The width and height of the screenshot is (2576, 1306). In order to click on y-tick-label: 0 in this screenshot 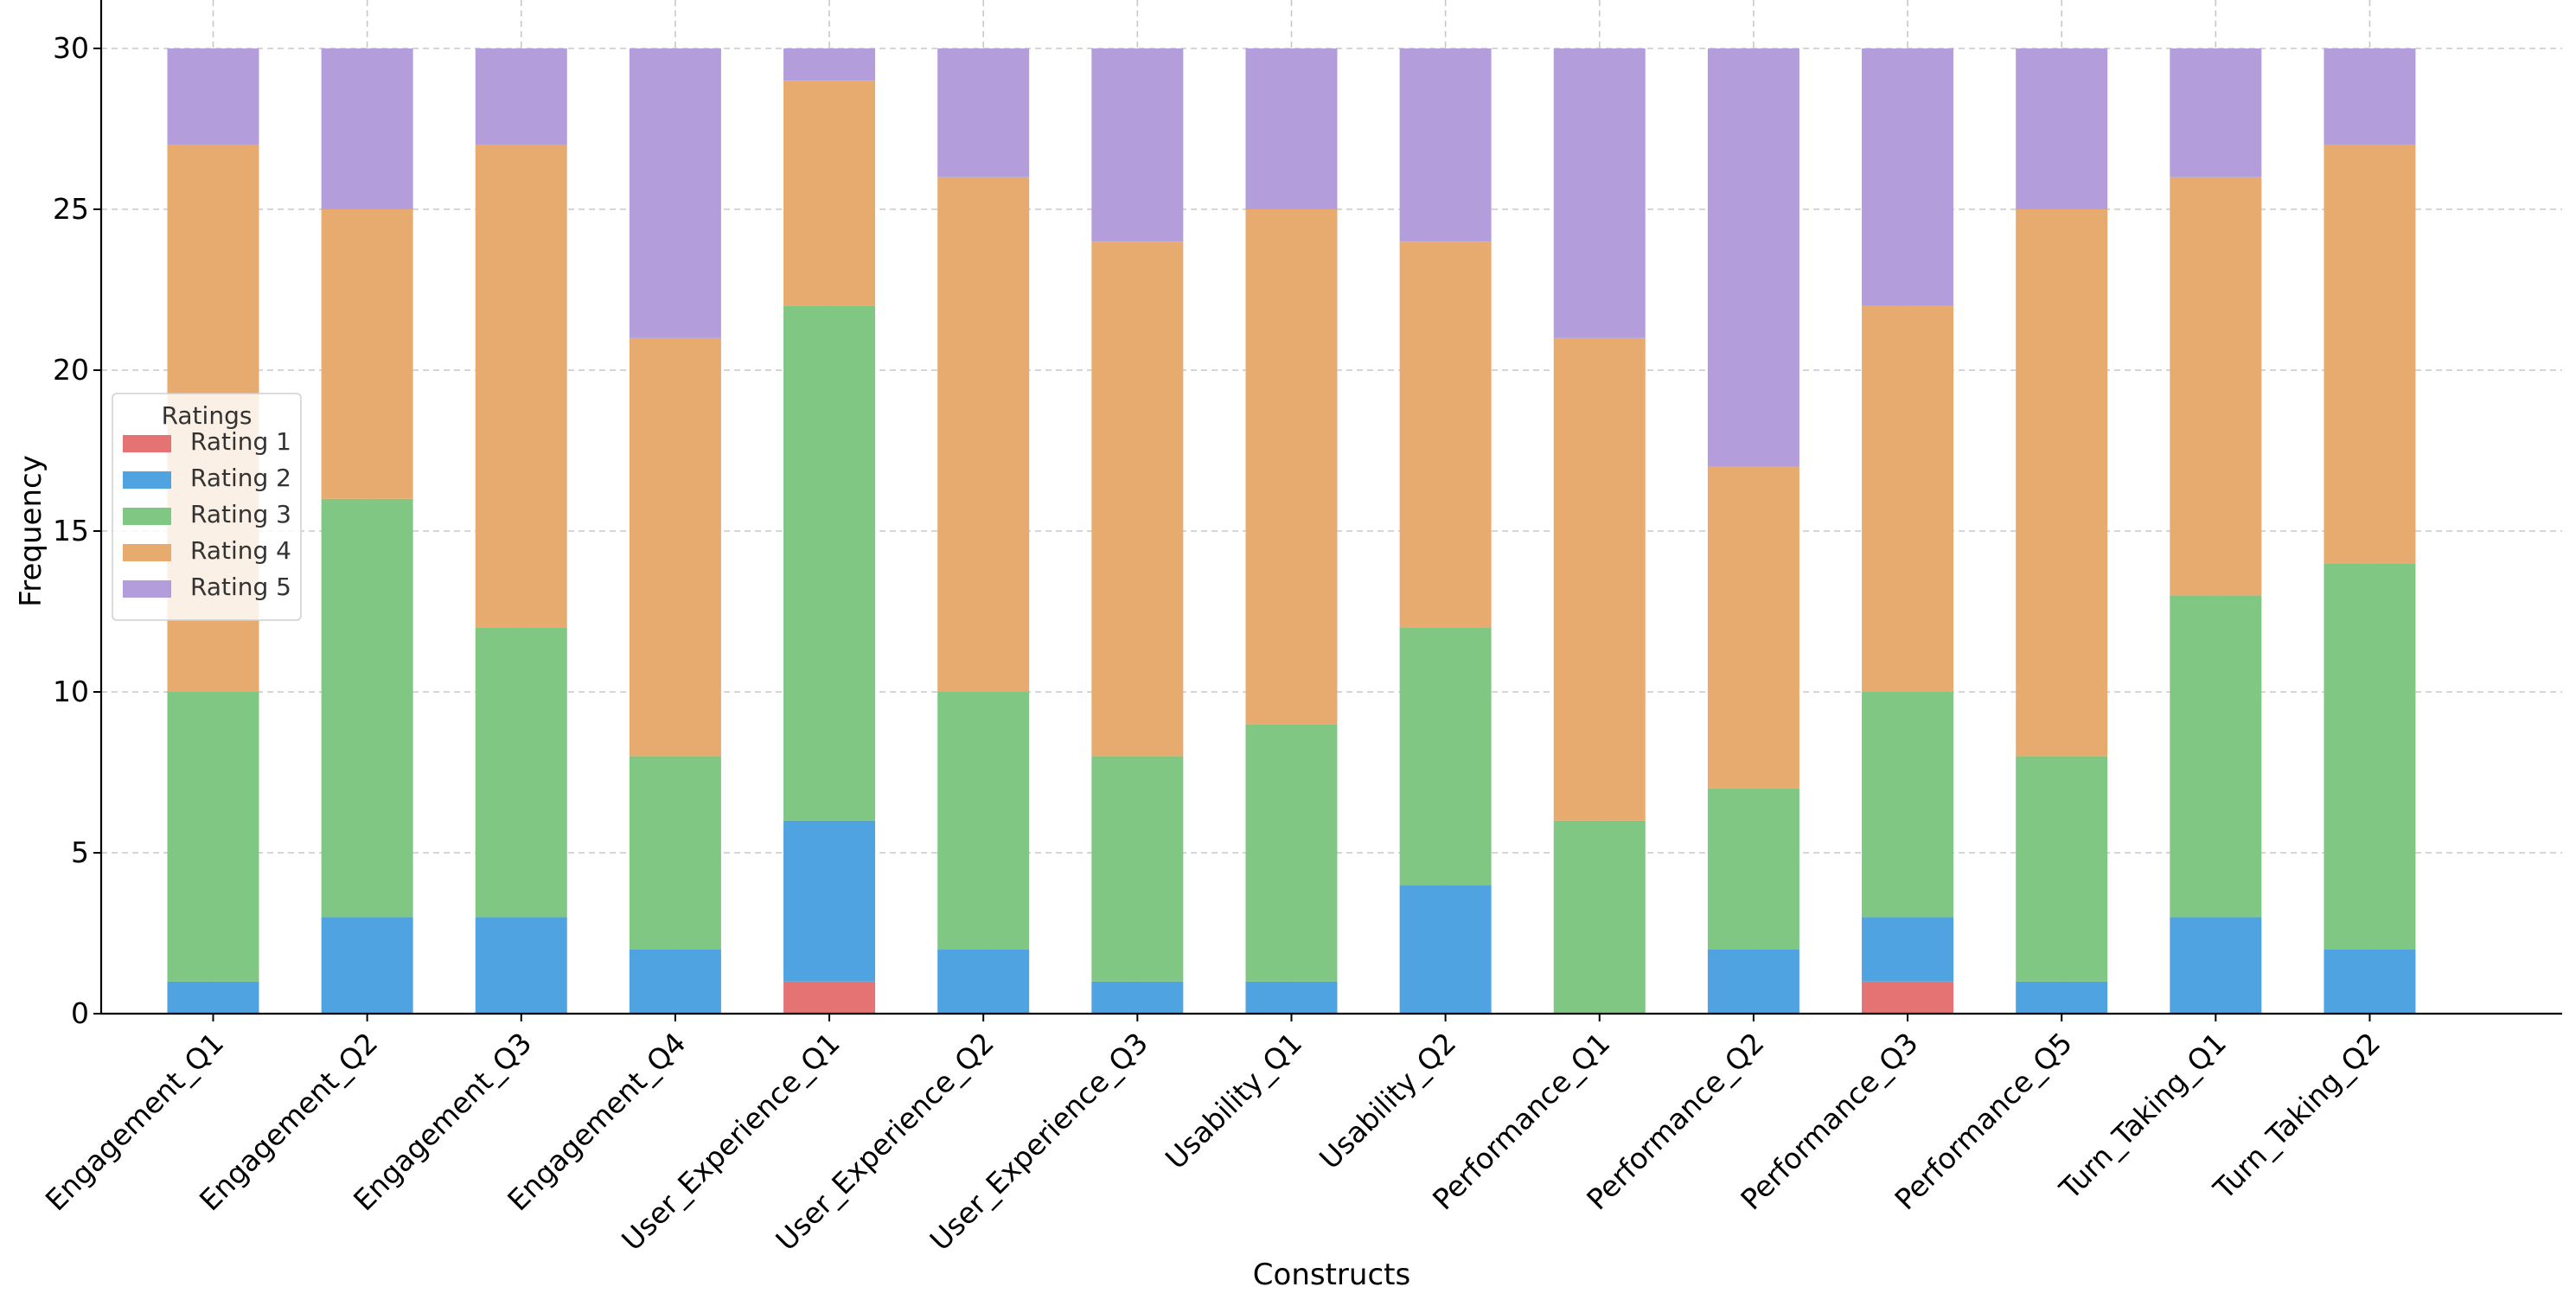, I will do `click(80, 1013)`.